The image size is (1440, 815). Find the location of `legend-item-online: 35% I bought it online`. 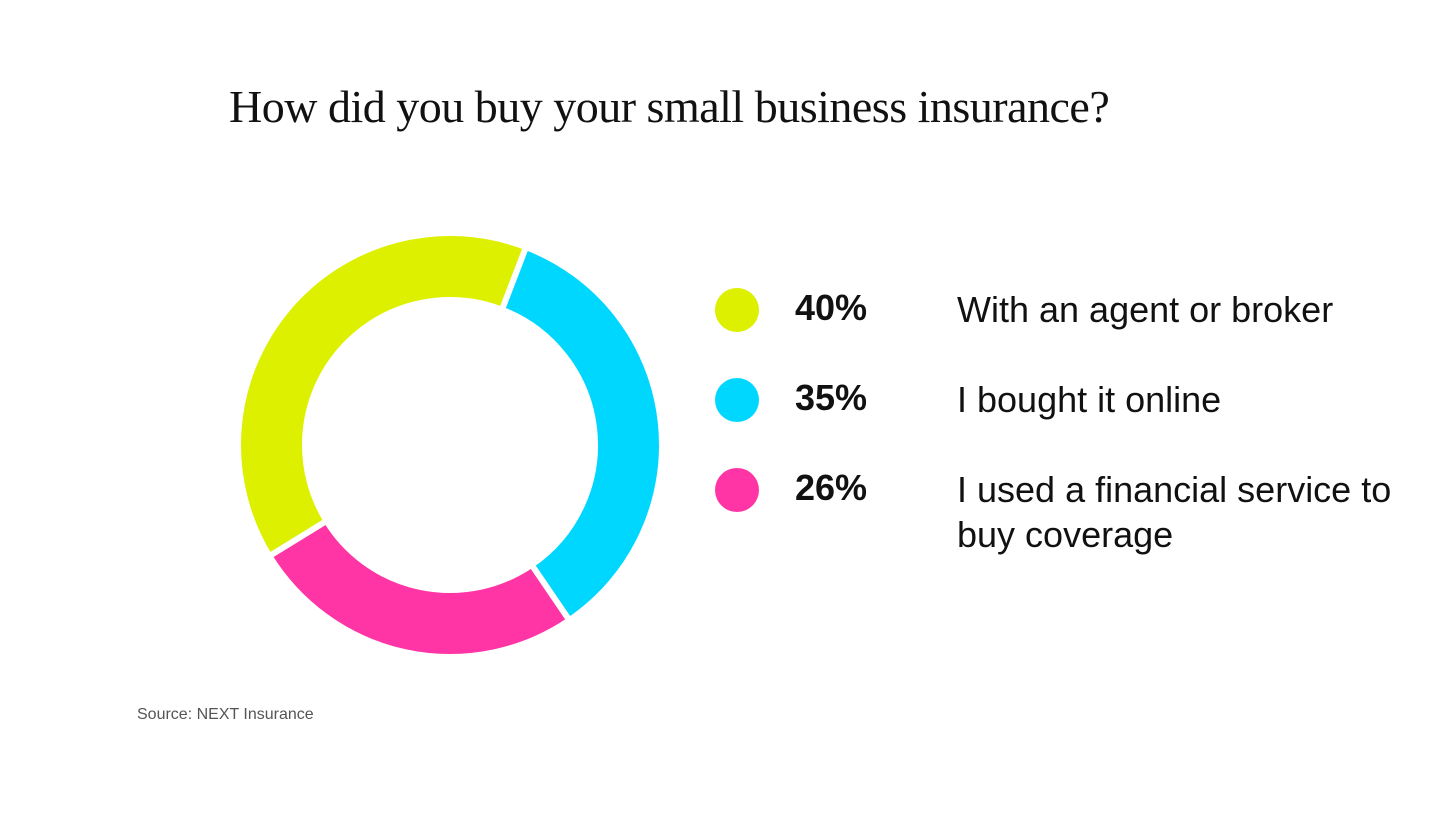

legend-item-online: 35% I bought it online is located at coordinates (1065, 420).